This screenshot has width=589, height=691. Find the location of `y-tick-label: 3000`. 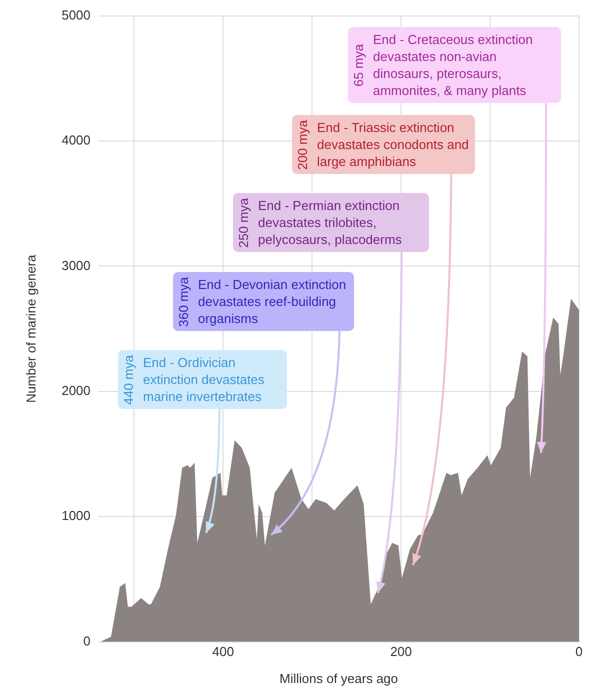

y-tick-label: 3000 is located at coordinates (76, 265).